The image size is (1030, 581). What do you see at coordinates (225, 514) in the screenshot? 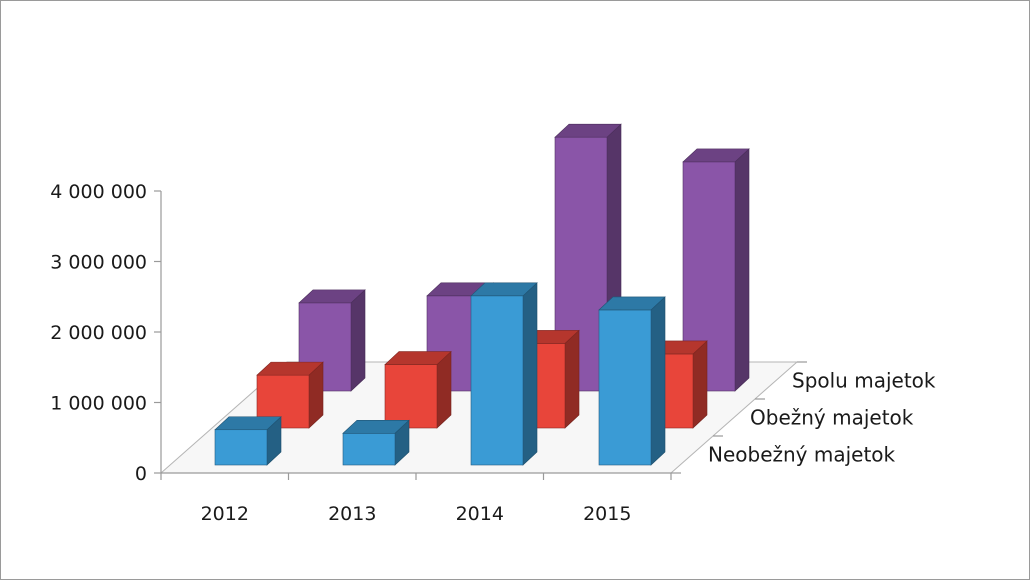
I see `x-category-label: 2012` at bounding box center [225, 514].